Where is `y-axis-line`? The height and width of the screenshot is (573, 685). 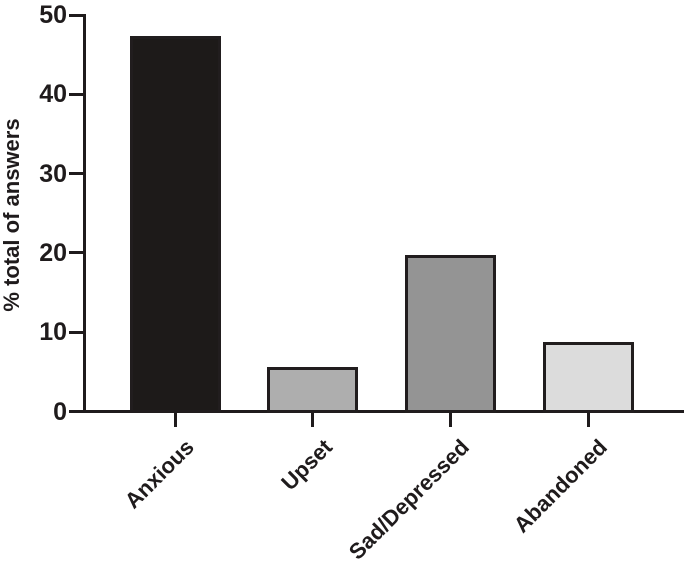 y-axis-line is located at coordinates (84, 213).